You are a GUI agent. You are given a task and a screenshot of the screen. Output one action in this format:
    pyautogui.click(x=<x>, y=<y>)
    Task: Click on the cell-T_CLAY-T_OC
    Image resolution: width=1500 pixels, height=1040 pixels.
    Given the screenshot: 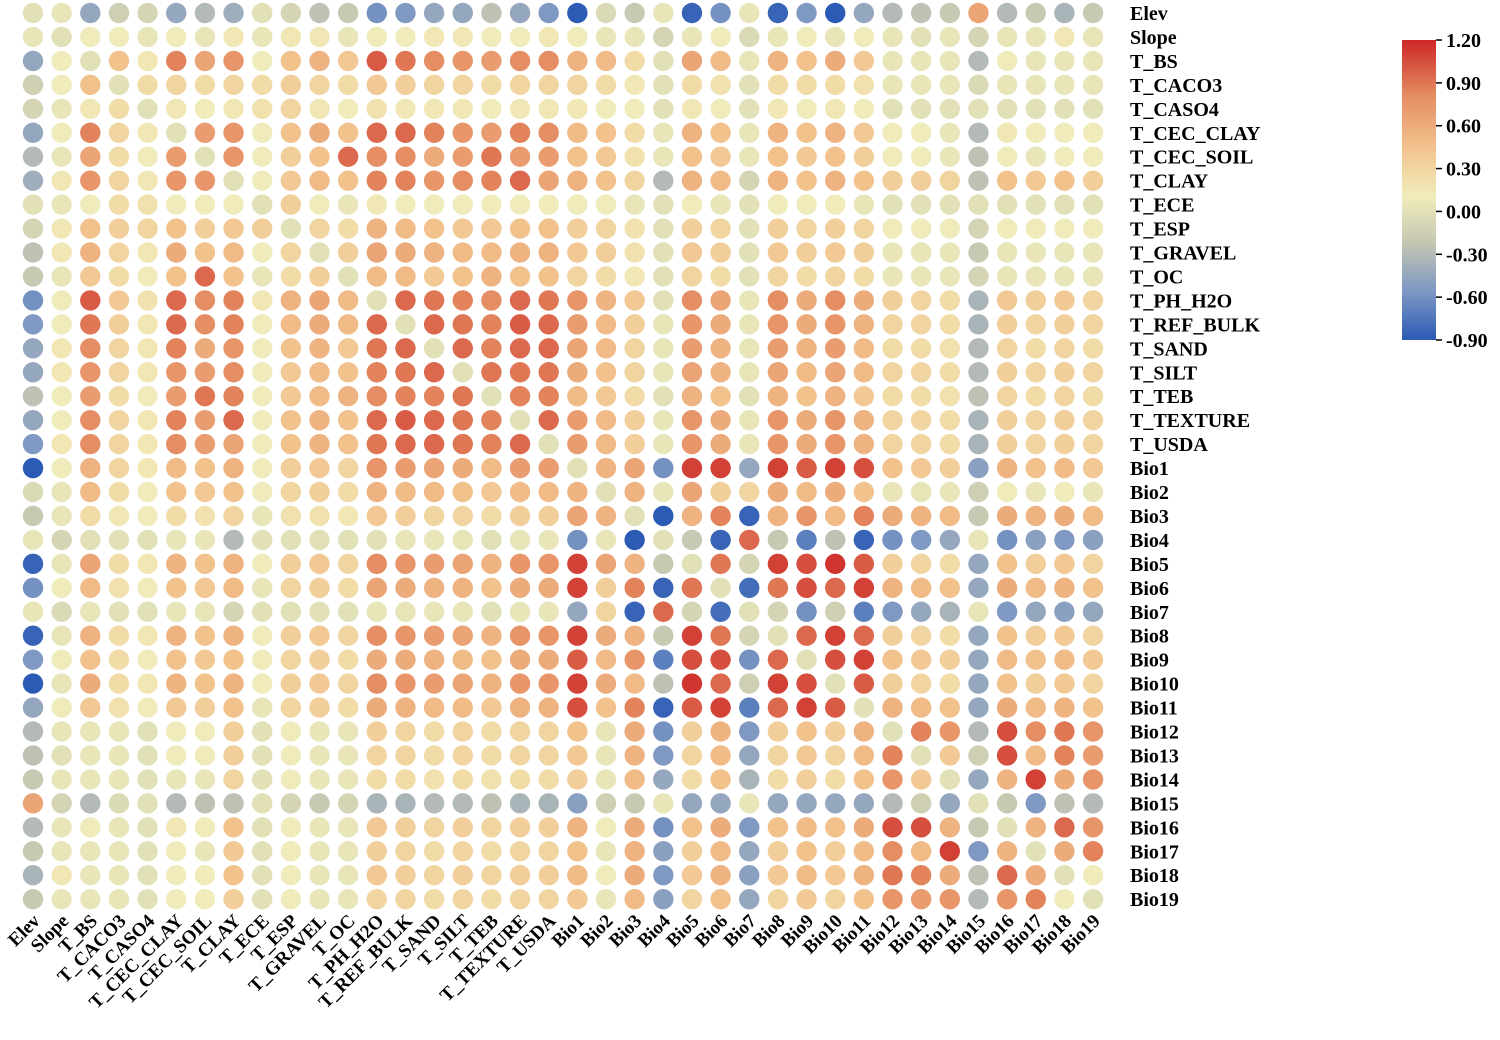 What is the action you would take?
    pyautogui.click(x=348, y=180)
    